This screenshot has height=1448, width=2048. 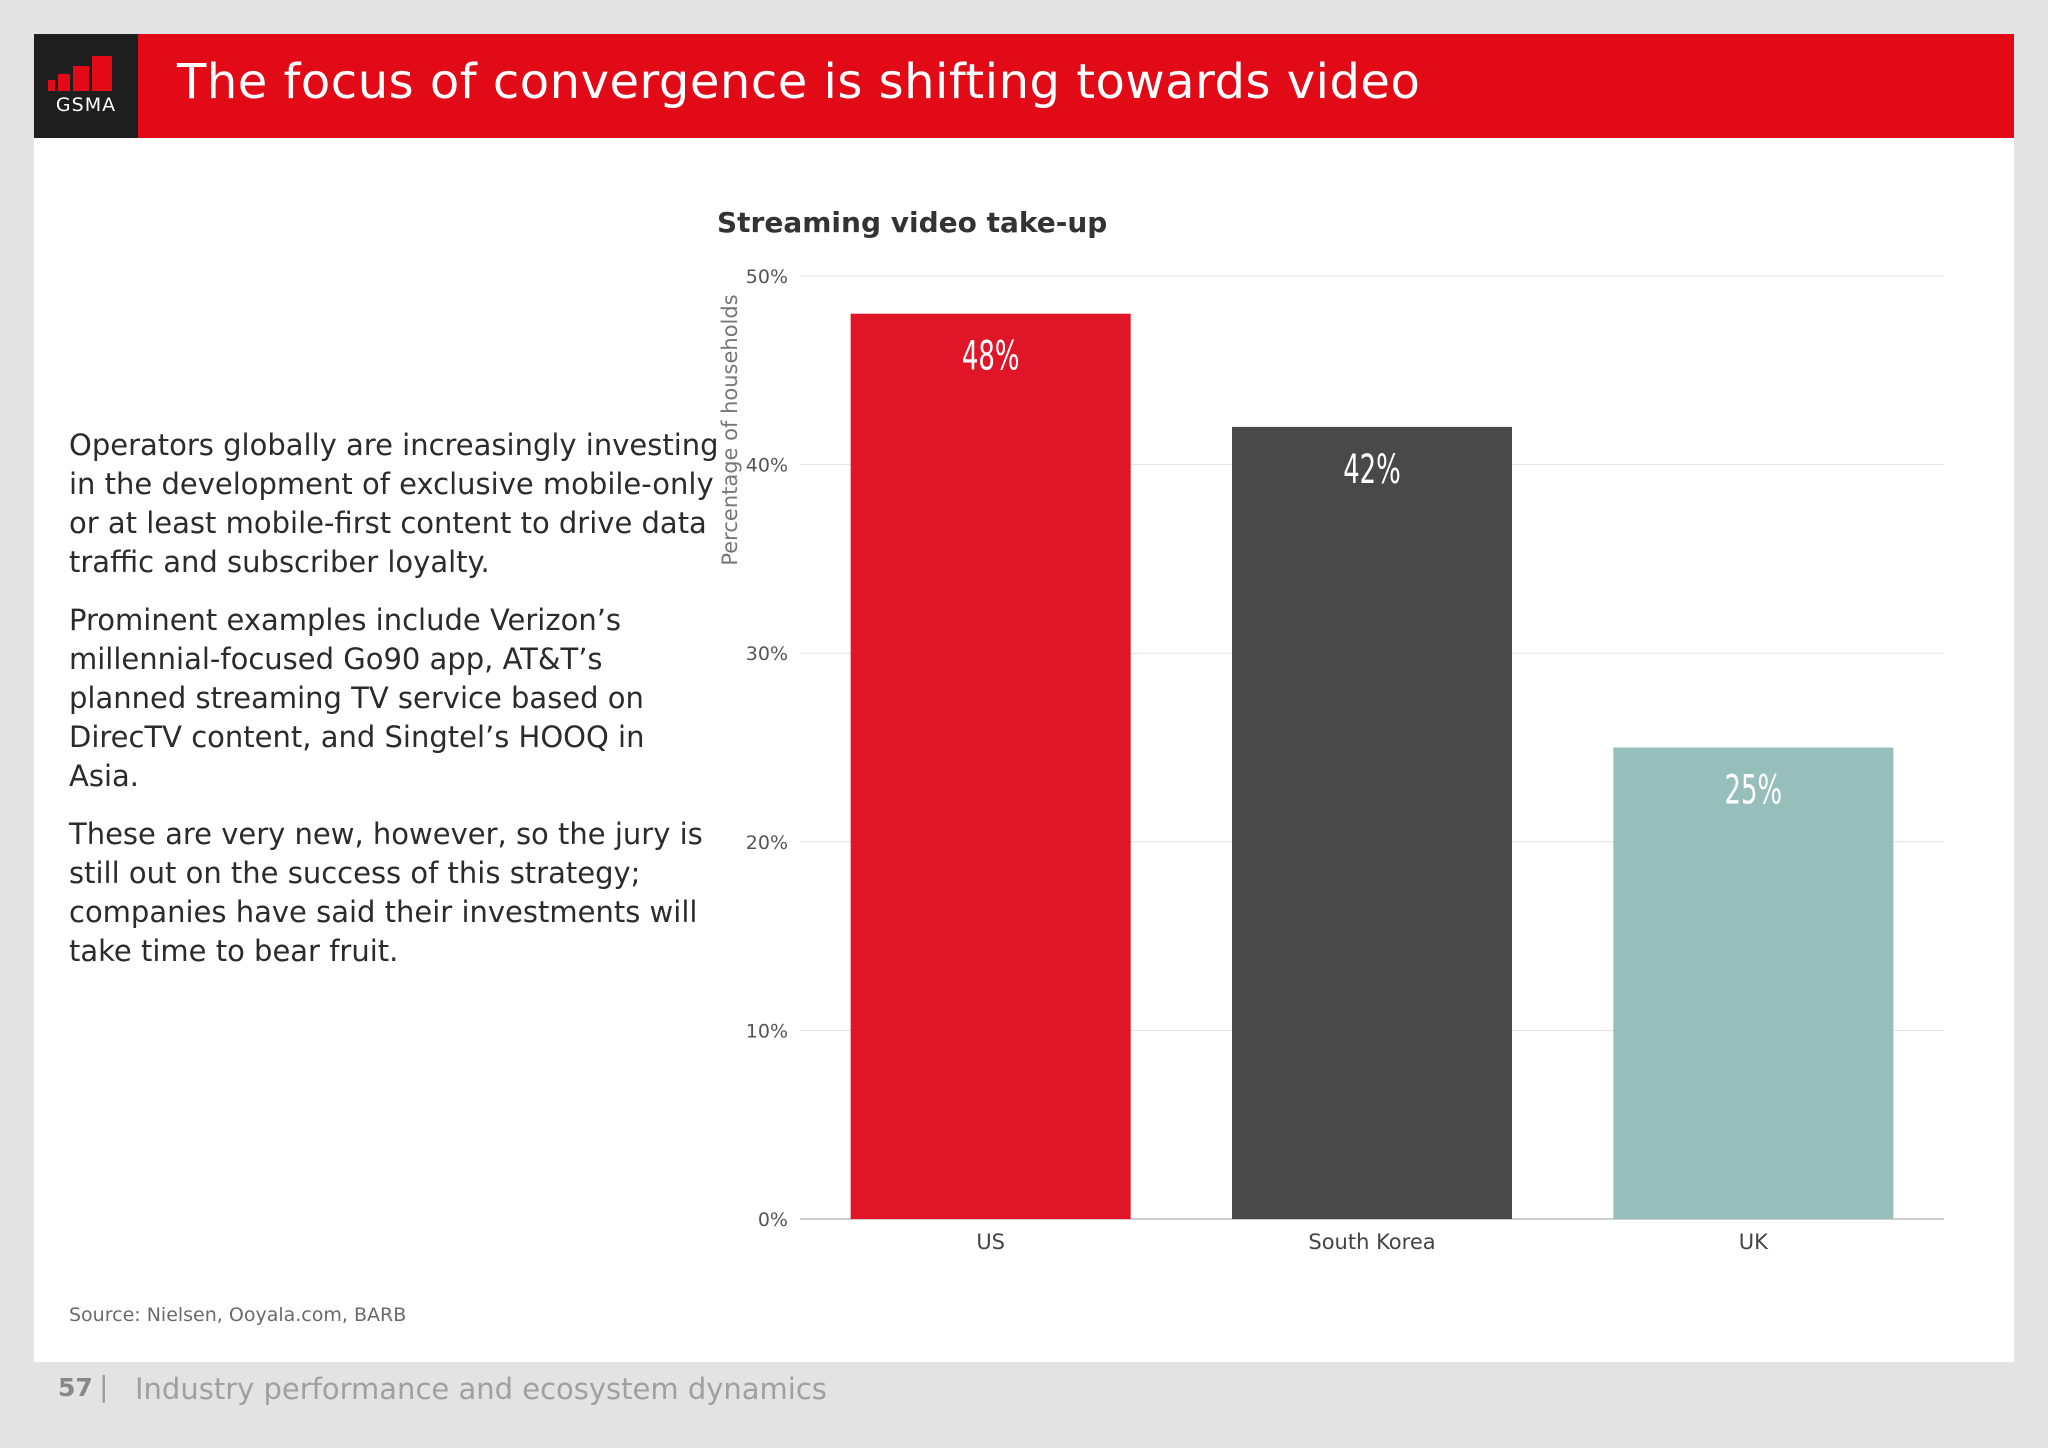 What do you see at coordinates (1754, 1242) in the screenshot?
I see `x-tick-label: UK` at bounding box center [1754, 1242].